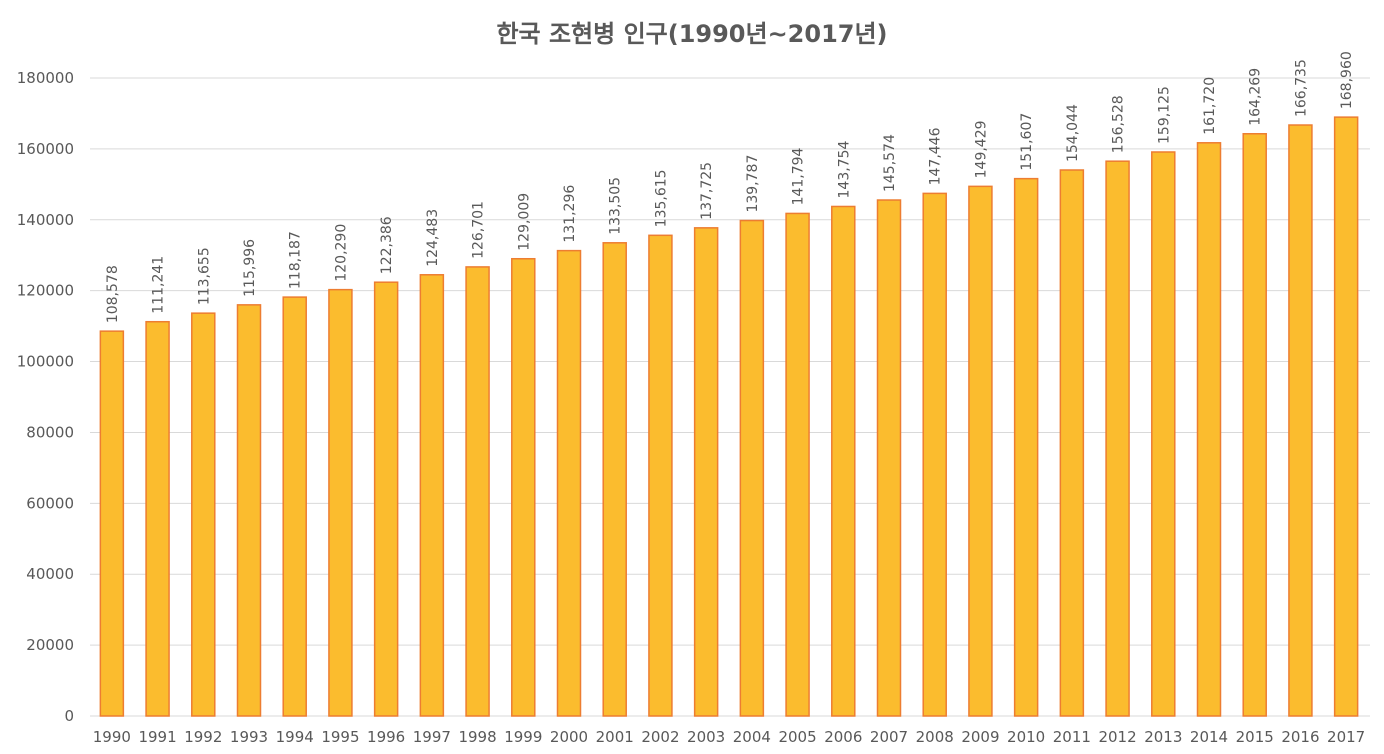 This screenshot has height=754, width=1384. I want to click on data-label: 168,960, so click(1347, 80).